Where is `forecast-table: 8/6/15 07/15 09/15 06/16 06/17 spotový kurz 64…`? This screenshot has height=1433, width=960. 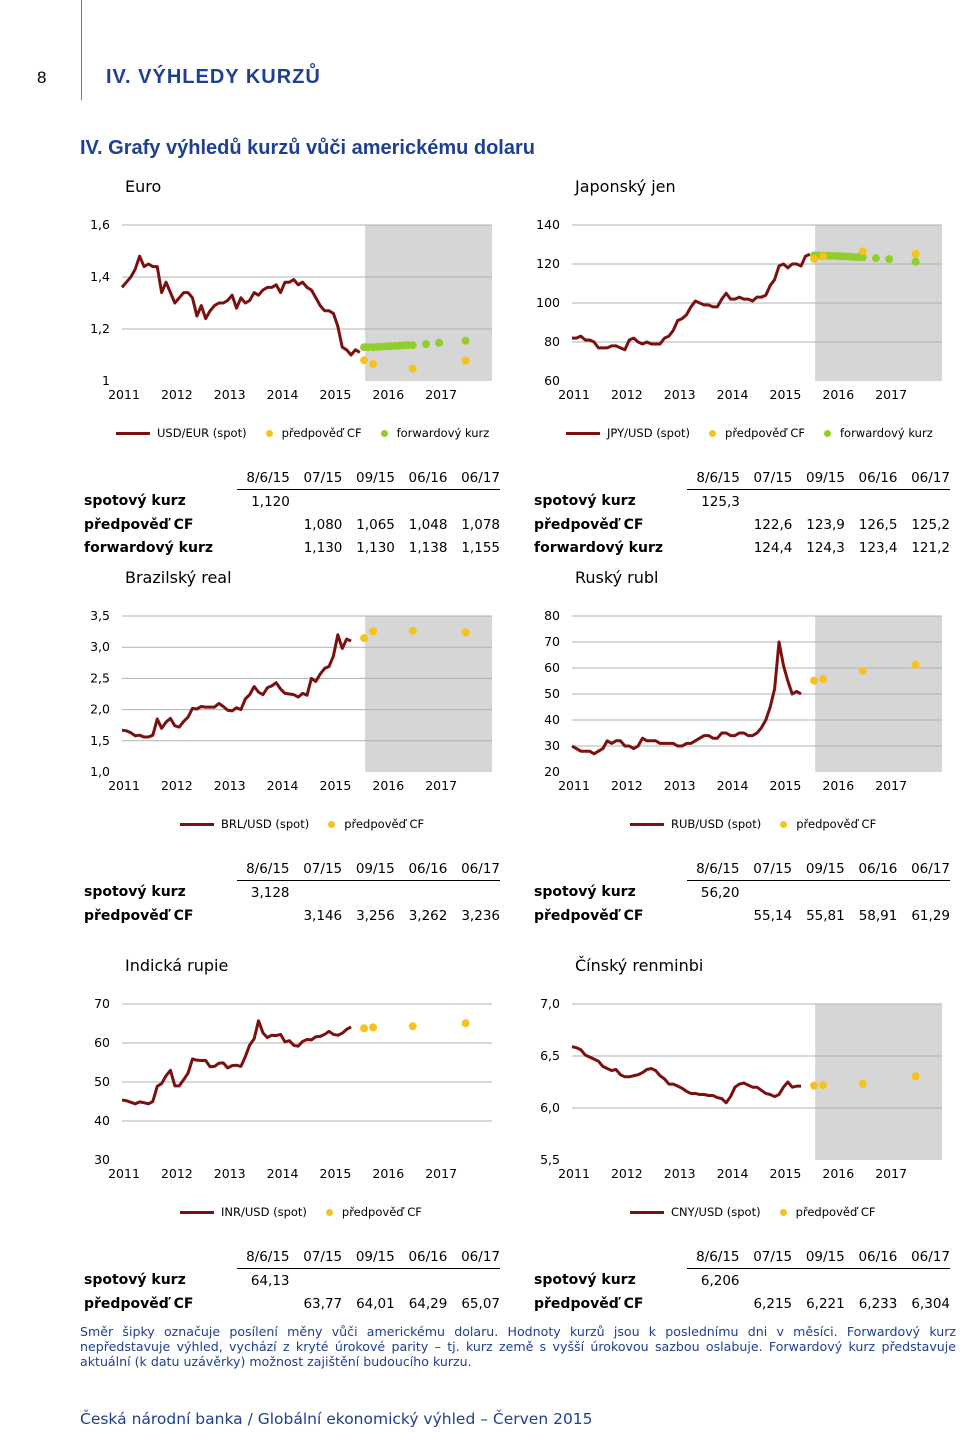
forecast-table: 8/6/15 07/15 09/15 06/16 06/17 spotový kurz 64… is located at coordinates (292, 1280).